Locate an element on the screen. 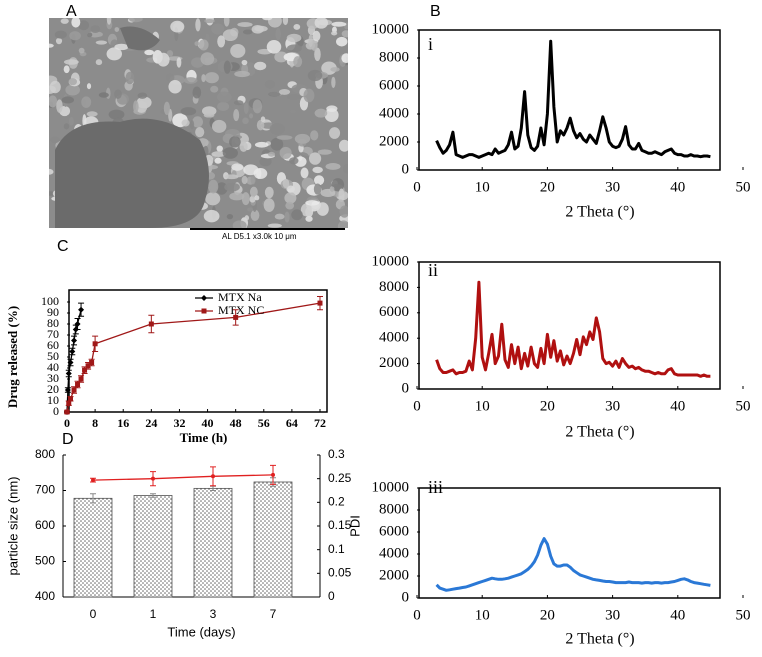  y-tick-label: 0 is located at coordinates (406, 388).